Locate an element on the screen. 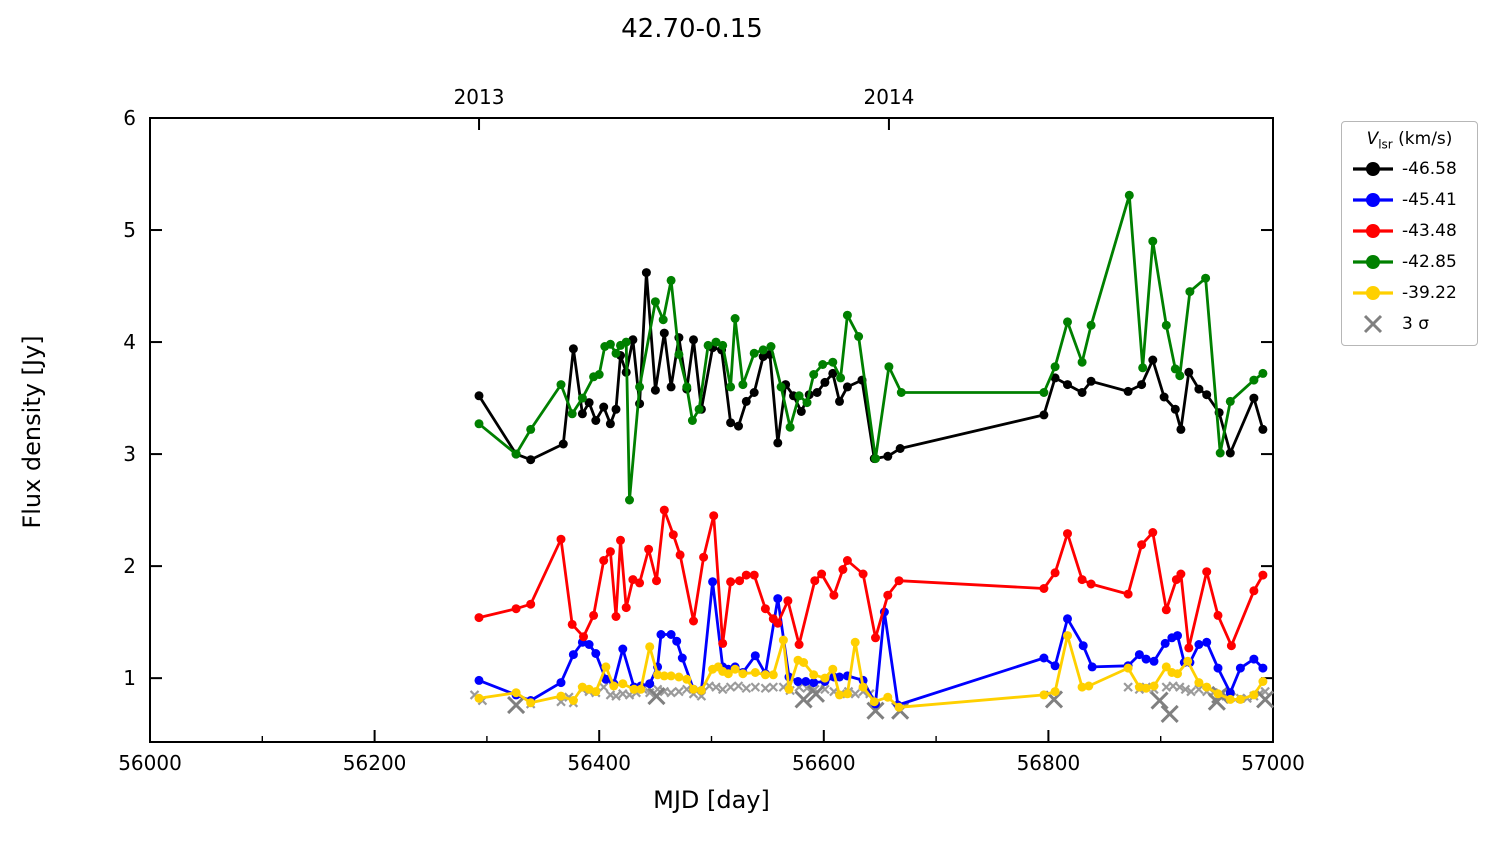 The width and height of the screenshot is (1500, 844). top-year-label: 2013 is located at coordinates (479, 97).